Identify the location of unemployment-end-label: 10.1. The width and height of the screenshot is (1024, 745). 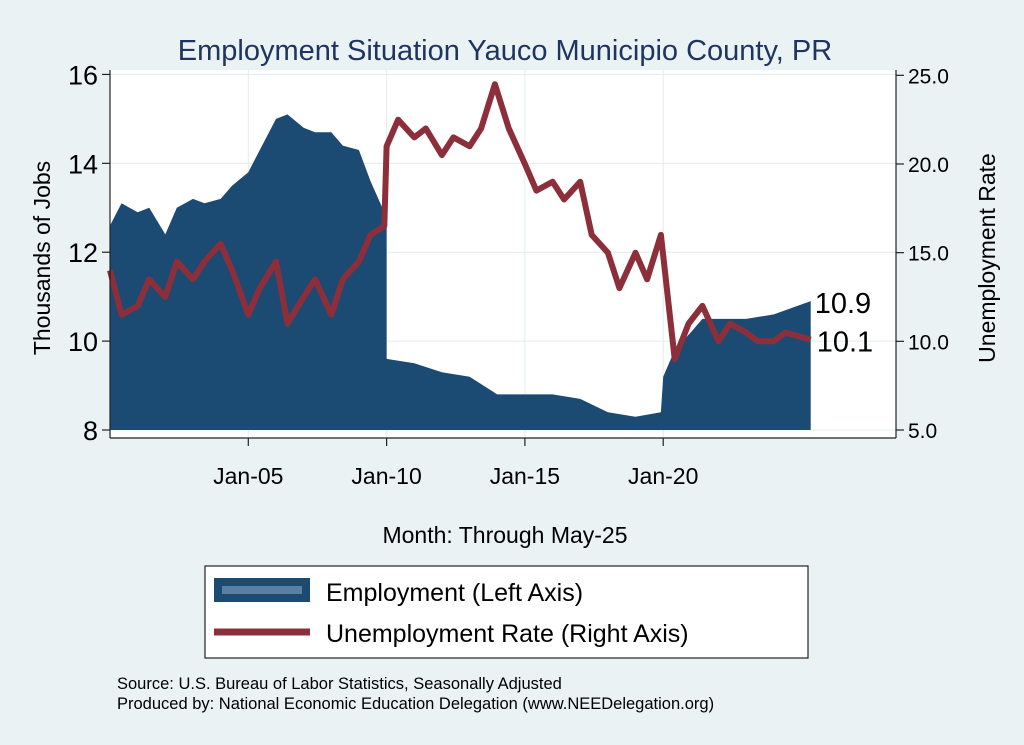
(845, 343).